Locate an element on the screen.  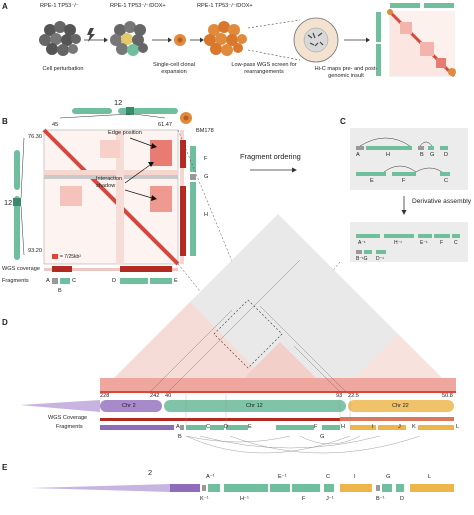
fragment-g: G is located at coordinates (206, 177).